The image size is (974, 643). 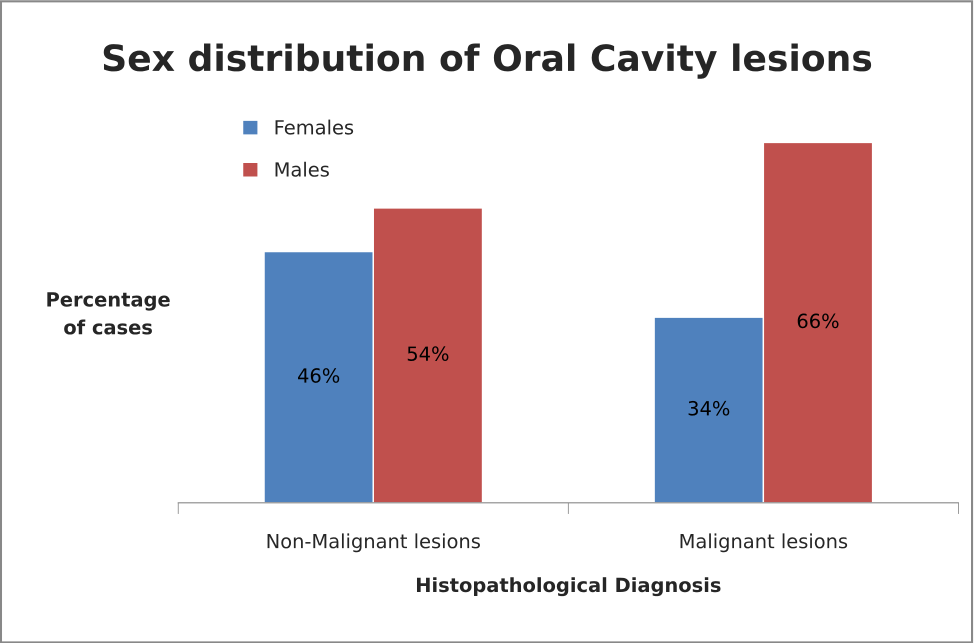 I want to click on data-label: 46%, so click(x=319, y=375).